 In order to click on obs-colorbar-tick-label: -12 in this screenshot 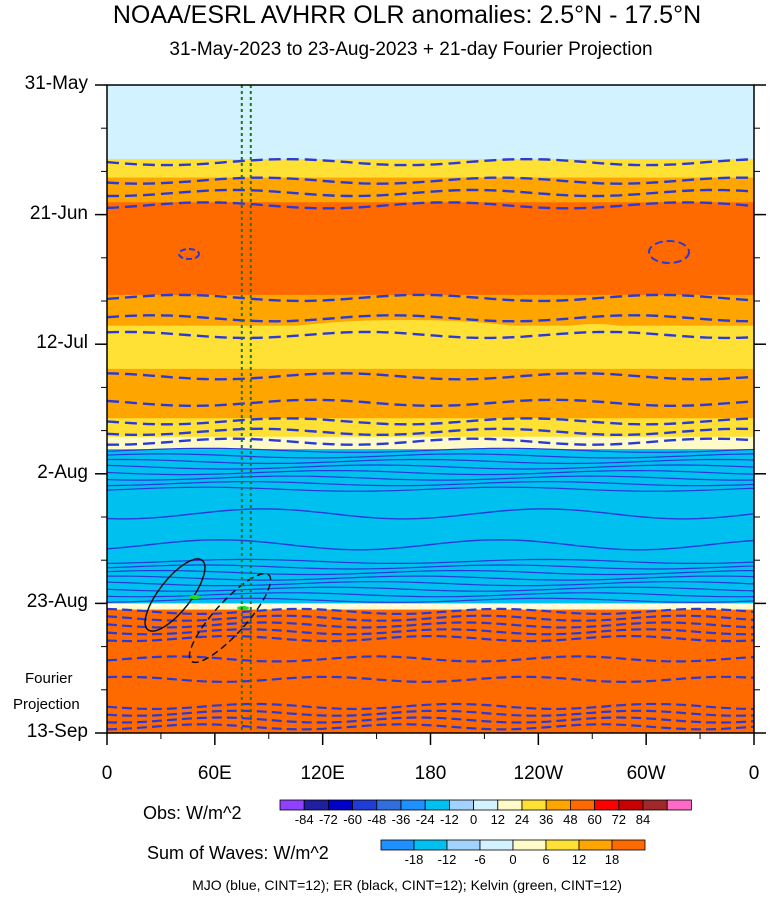, I will do `click(449, 819)`.